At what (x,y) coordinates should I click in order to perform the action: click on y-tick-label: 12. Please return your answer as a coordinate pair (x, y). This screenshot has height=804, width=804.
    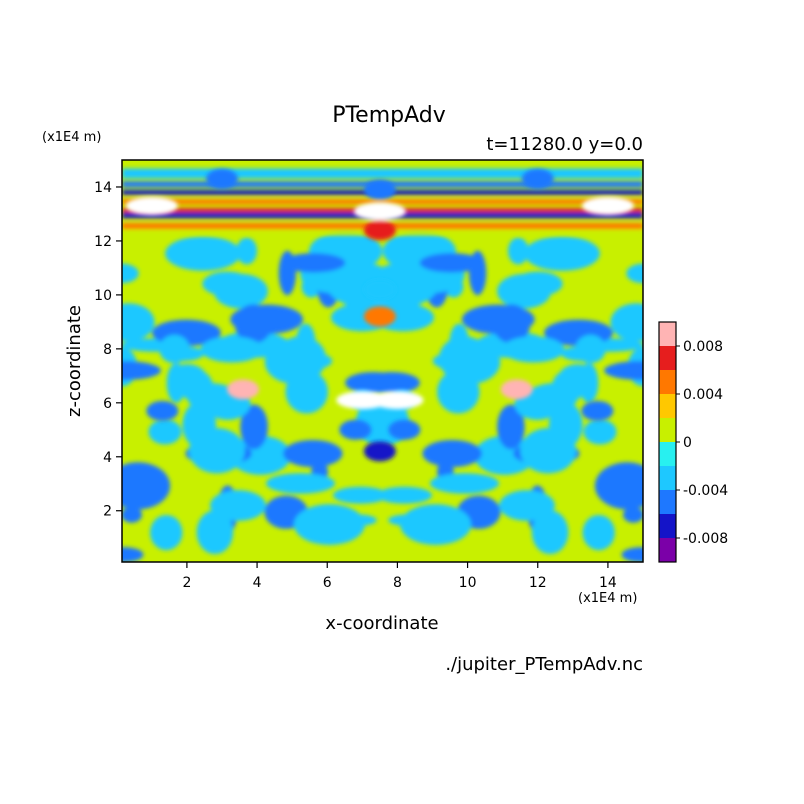
    Looking at the image, I should click on (103, 242).